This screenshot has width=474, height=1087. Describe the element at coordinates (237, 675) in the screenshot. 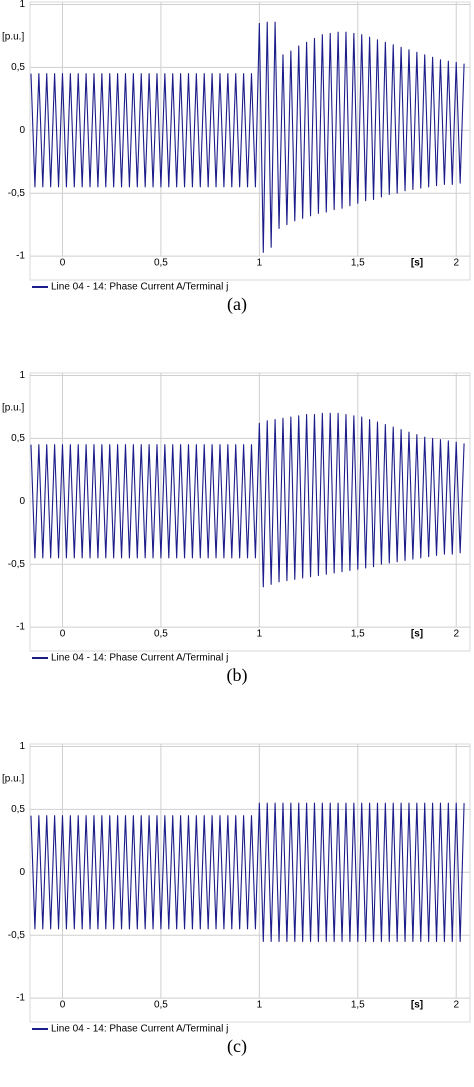

I see `caption: (b)` at that location.